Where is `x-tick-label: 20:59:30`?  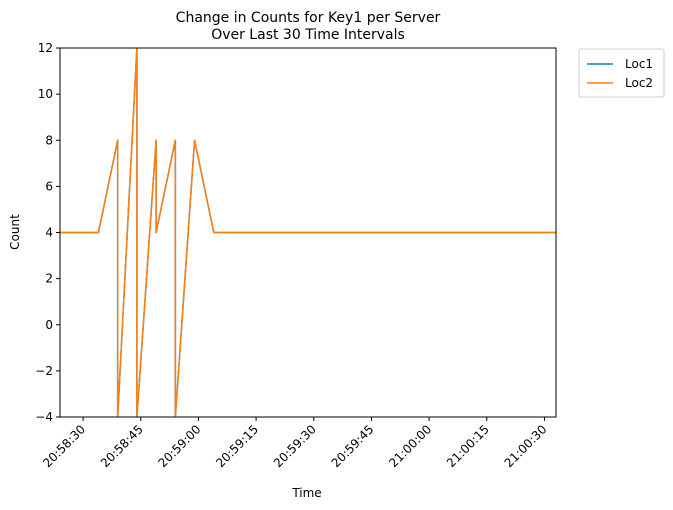 x-tick-label: 20:59:30 is located at coordinates (295, 446).